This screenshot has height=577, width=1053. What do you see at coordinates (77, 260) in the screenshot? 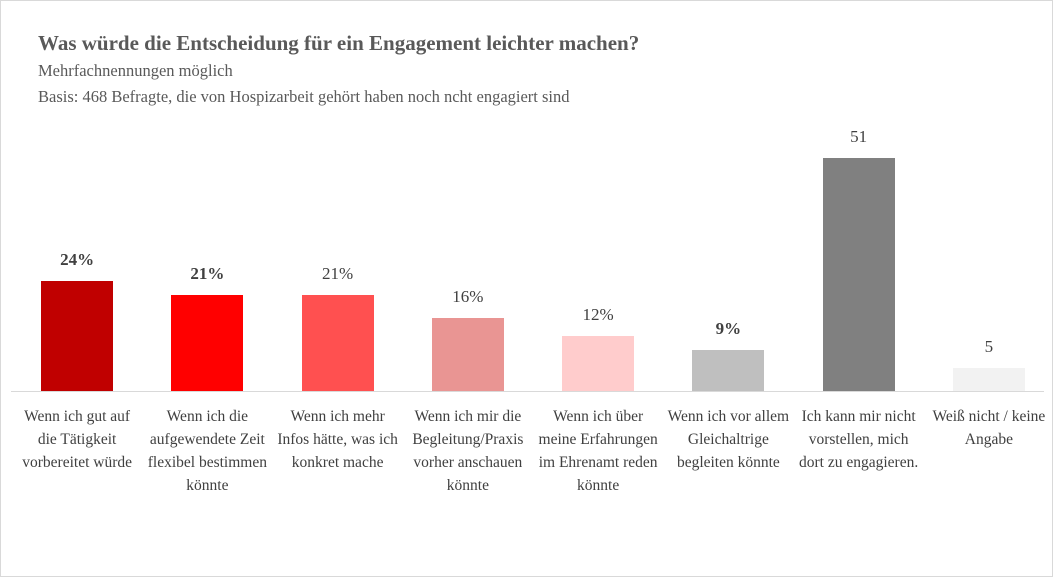
I see `value-label: 24%` at bounding box center [77, 260].